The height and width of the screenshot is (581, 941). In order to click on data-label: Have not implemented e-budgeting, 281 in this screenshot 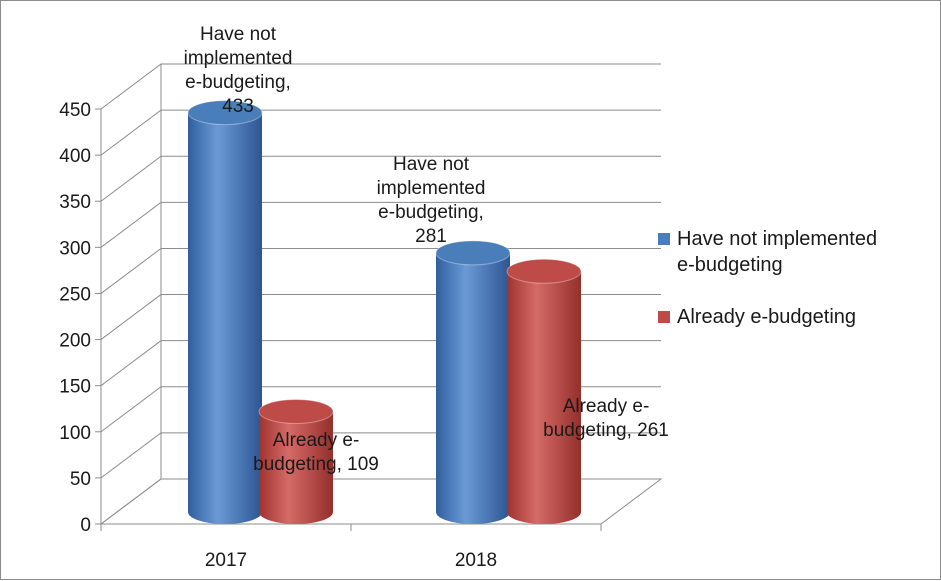, I will do `click(431, 200)`.